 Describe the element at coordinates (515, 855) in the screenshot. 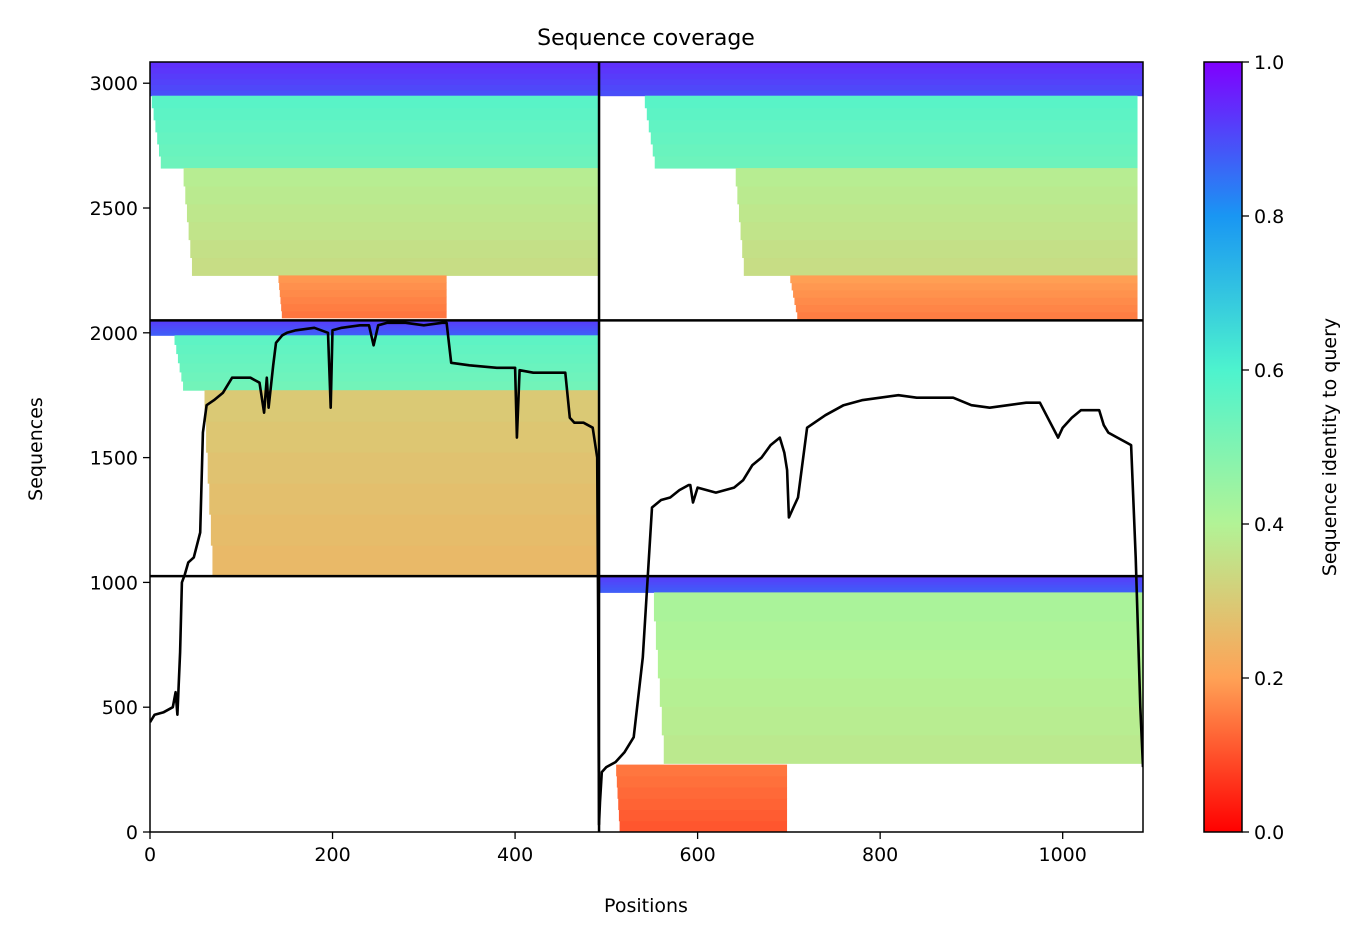

I see `x-tick-label: 400` at that location.